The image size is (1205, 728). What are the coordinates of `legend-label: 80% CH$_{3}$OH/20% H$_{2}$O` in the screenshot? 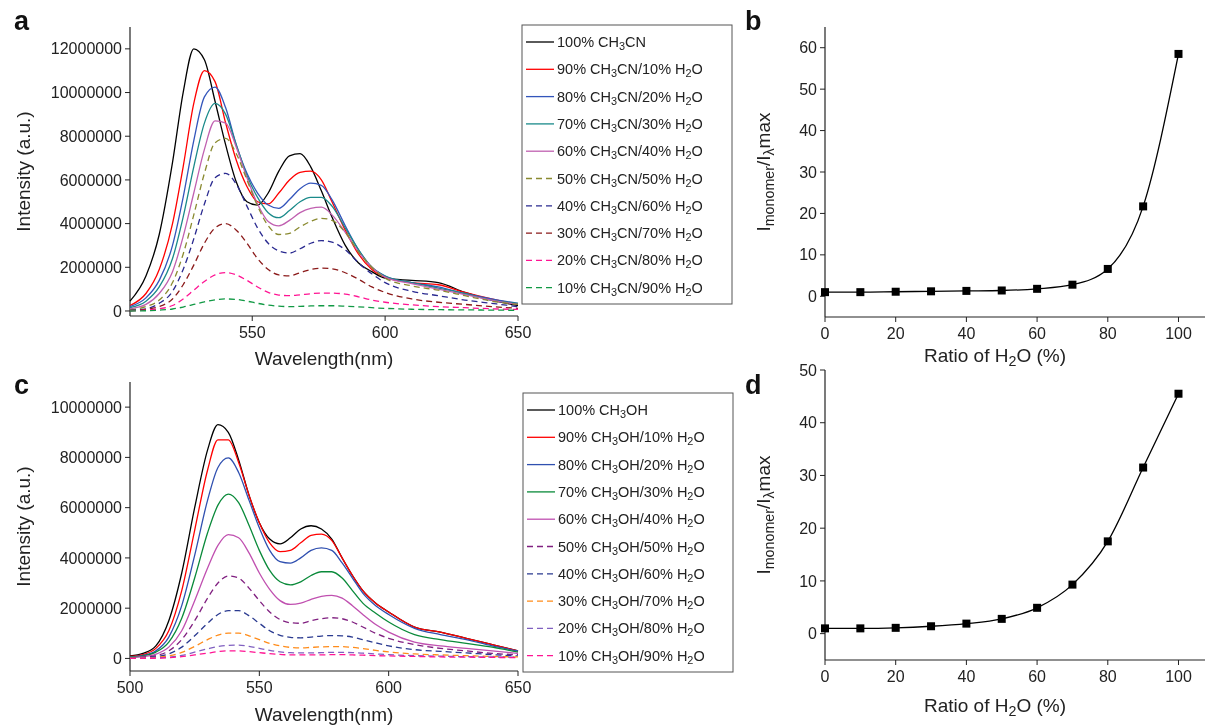 It's located at (631, 465).